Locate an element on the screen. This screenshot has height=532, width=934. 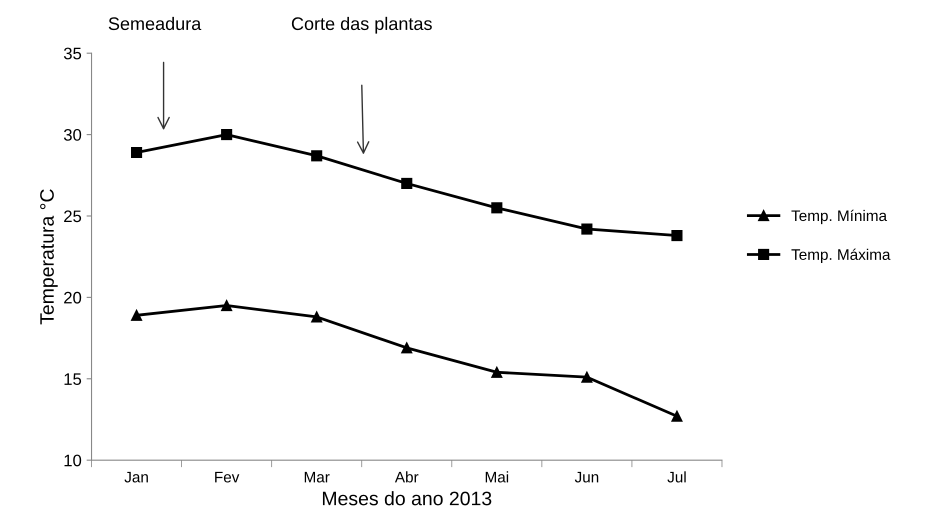
y-axis-title: Temperatura °C is located at coordinates (49, 256).